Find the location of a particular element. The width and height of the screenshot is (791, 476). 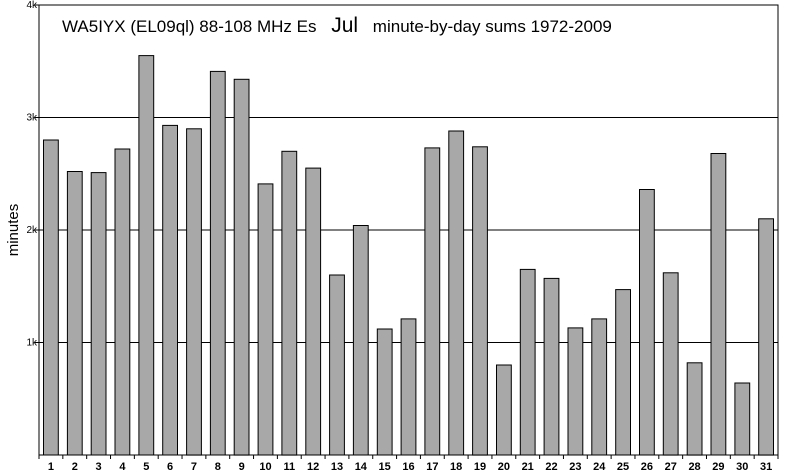

x-tick-label-27: 27 is located at coordinates (671, 467).